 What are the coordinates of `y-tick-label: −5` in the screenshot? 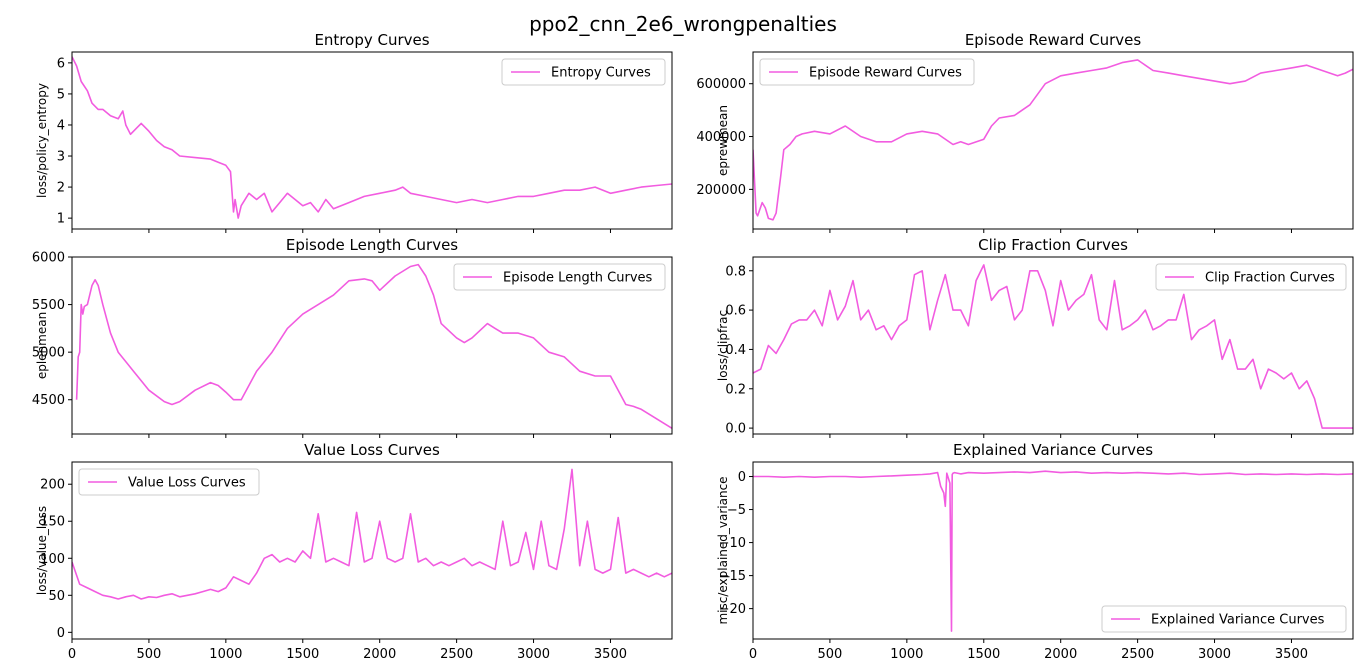 It's located at (736, 510).